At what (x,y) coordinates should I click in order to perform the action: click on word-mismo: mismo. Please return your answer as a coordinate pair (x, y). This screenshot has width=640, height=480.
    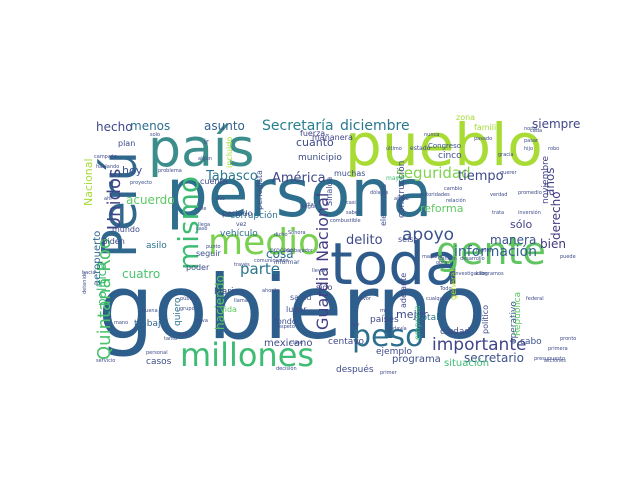
    Looking at the image, I should click on (188, 223).